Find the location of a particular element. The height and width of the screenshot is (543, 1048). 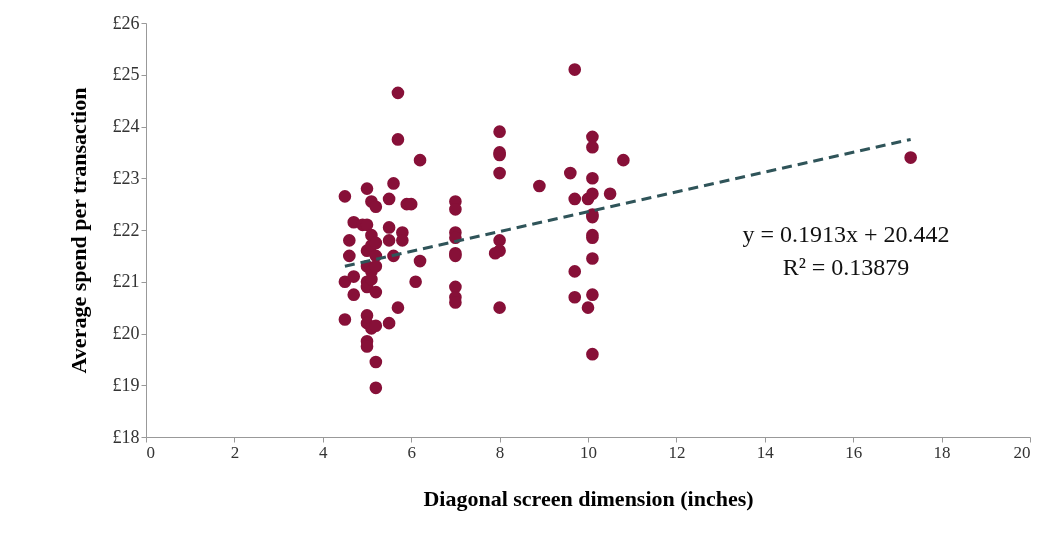

y-tick-label: £21 is located at coordinates (126, 281).